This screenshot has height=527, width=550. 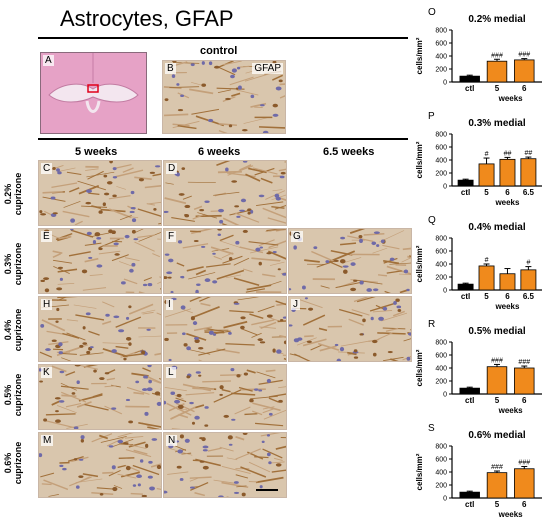 I want to click on scale-bar, so click(x=267, y=490).